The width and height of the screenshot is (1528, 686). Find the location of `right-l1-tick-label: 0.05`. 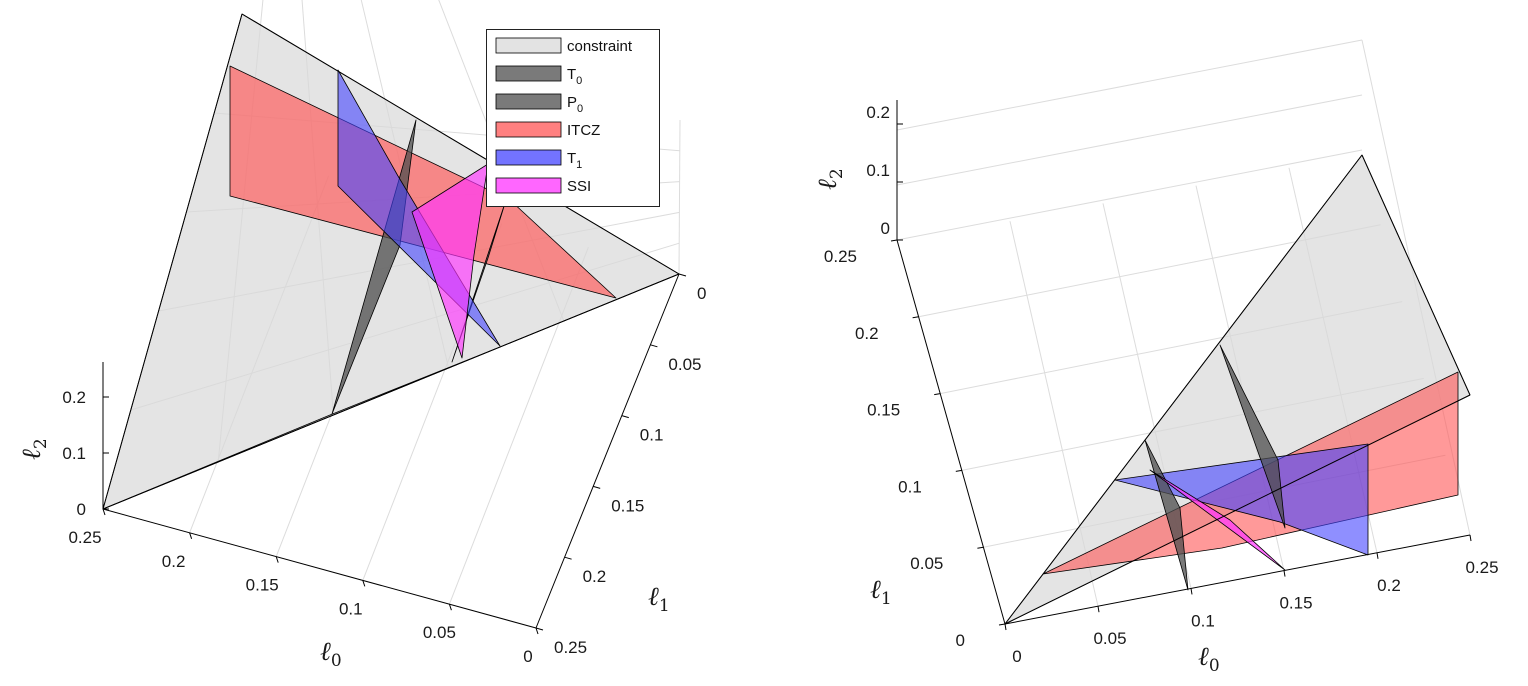

right-l1-tick-label: 0.05 is located at coordinates (926, 563).